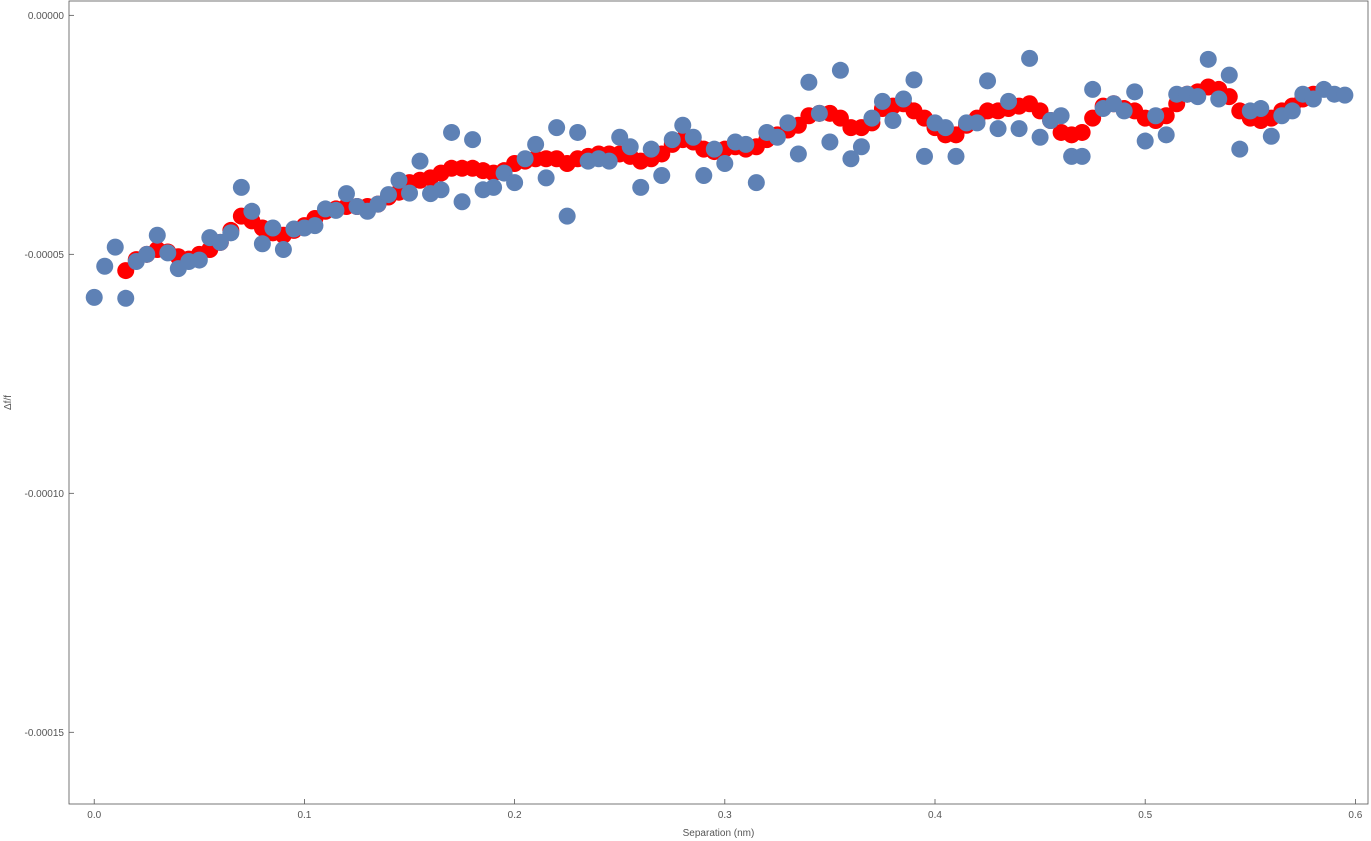 This screenshot has width=1371, height=841. What do you see at coordinates (935, 815) in the screenshot?
I see `x-tick-label: 0.4` at bounding box center [935, 815].